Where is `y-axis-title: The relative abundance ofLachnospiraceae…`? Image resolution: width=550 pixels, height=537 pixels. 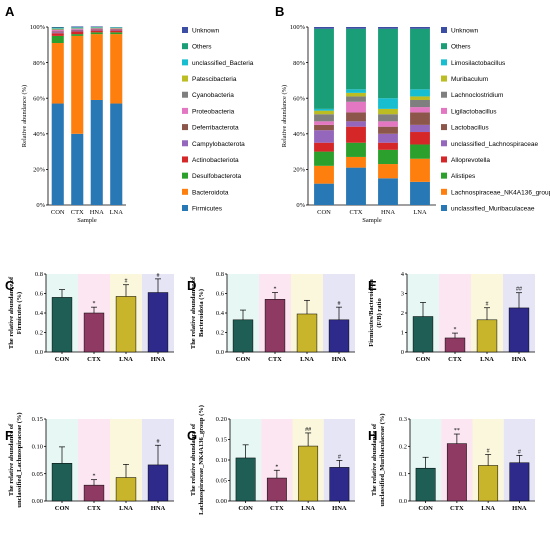 y-axis-title: The relative abundance ofLachnospiraceae… is located at coordinates (197, 460).